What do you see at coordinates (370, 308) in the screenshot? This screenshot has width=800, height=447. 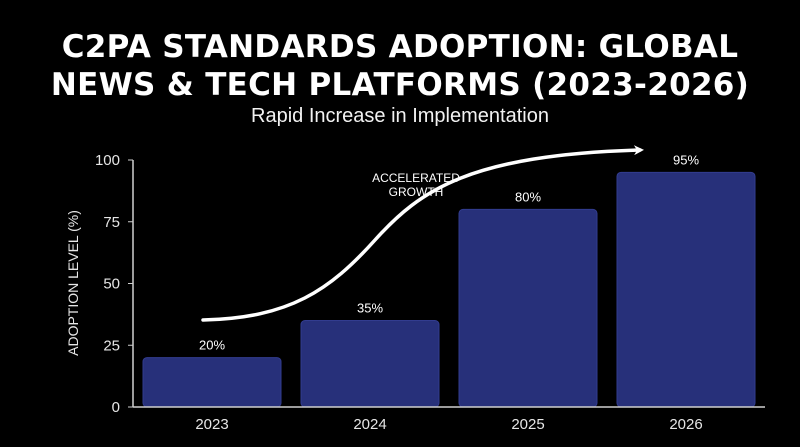 I see `data-label: 35%` at bounding box center [370, 308].